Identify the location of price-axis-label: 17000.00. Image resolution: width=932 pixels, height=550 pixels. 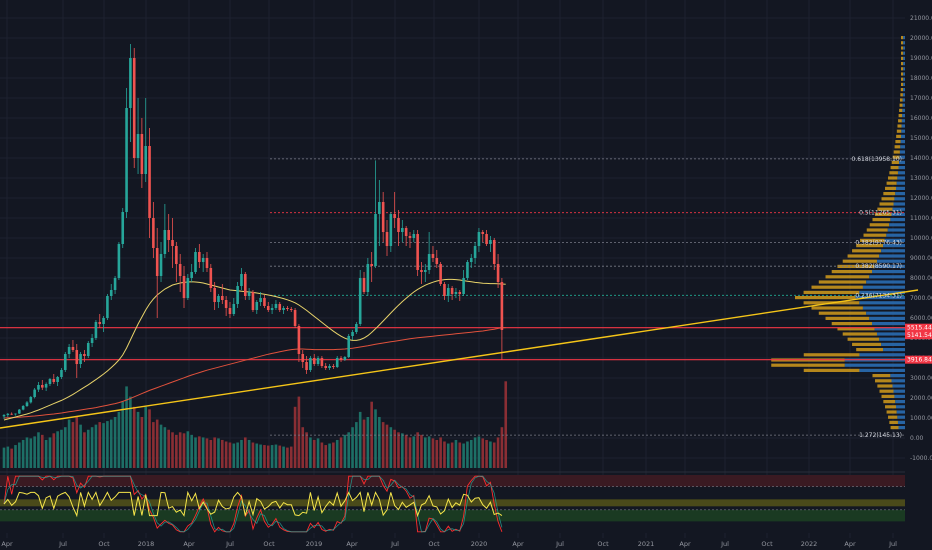
(921, 98).